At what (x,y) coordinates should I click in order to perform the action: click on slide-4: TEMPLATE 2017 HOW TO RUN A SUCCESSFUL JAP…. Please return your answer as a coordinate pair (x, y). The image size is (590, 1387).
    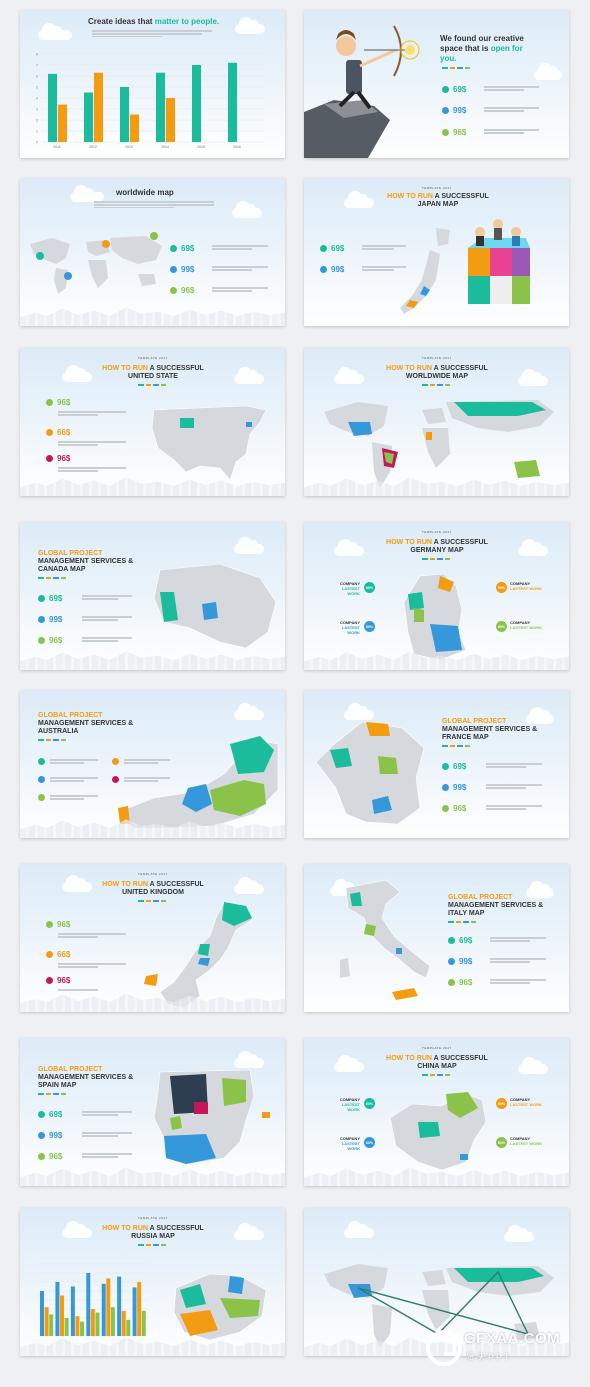
    Looking at the image, I should click on (436, 252).